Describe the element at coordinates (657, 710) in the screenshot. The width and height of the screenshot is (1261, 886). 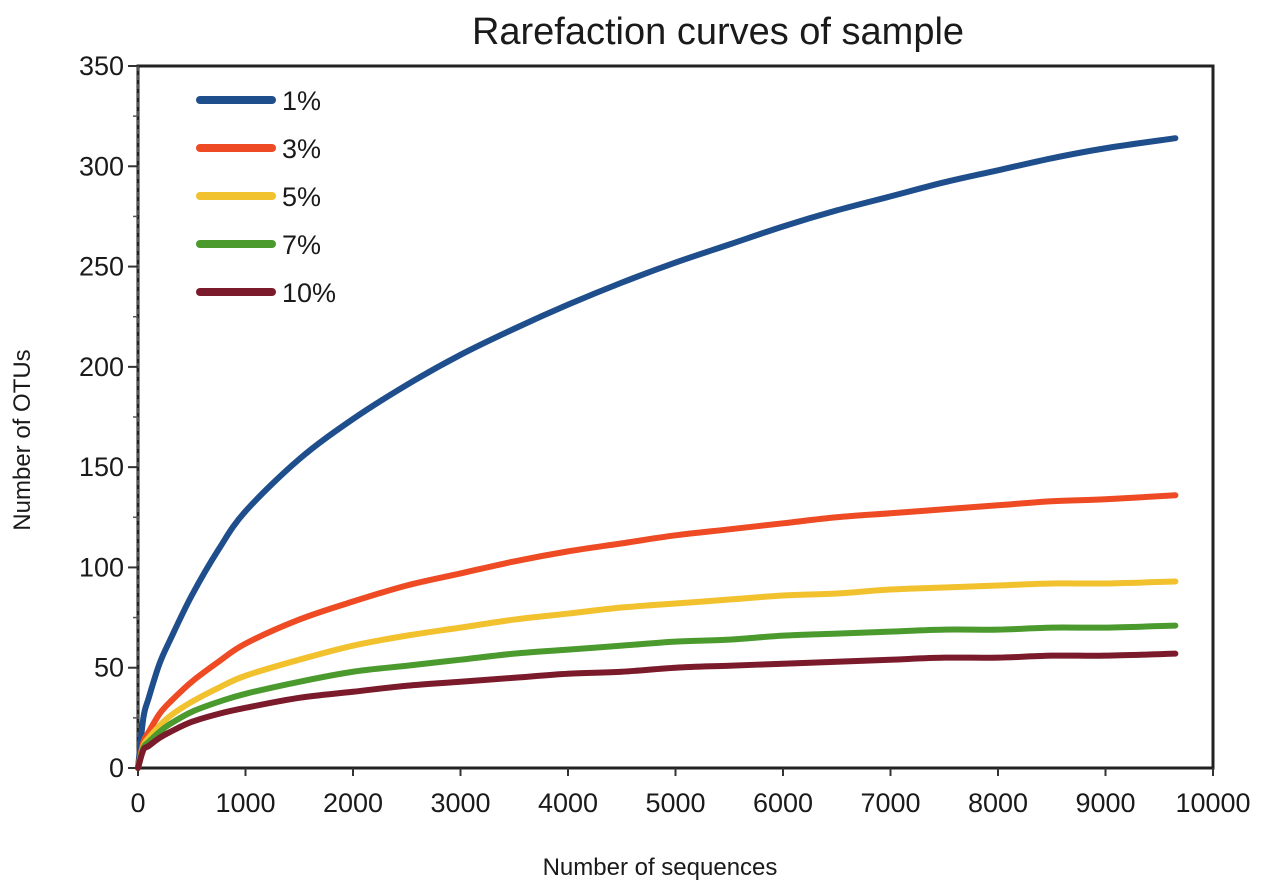
I see `series-line-10%` at that location.